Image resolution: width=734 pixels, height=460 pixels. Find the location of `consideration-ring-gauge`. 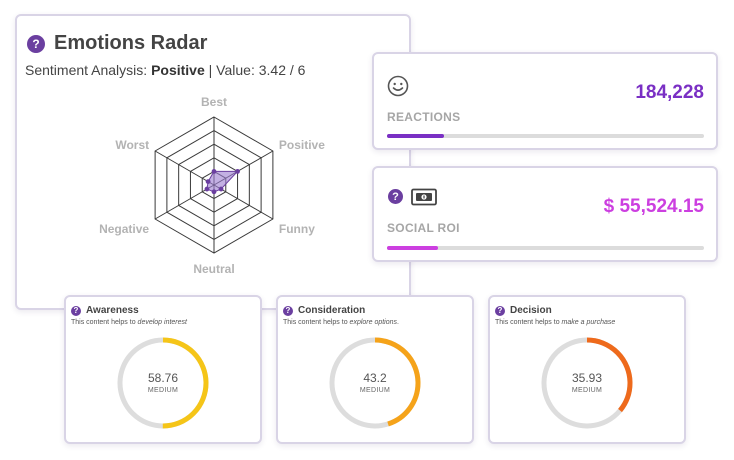

consideration-ring-gauge is located at coordinates (375, 383).